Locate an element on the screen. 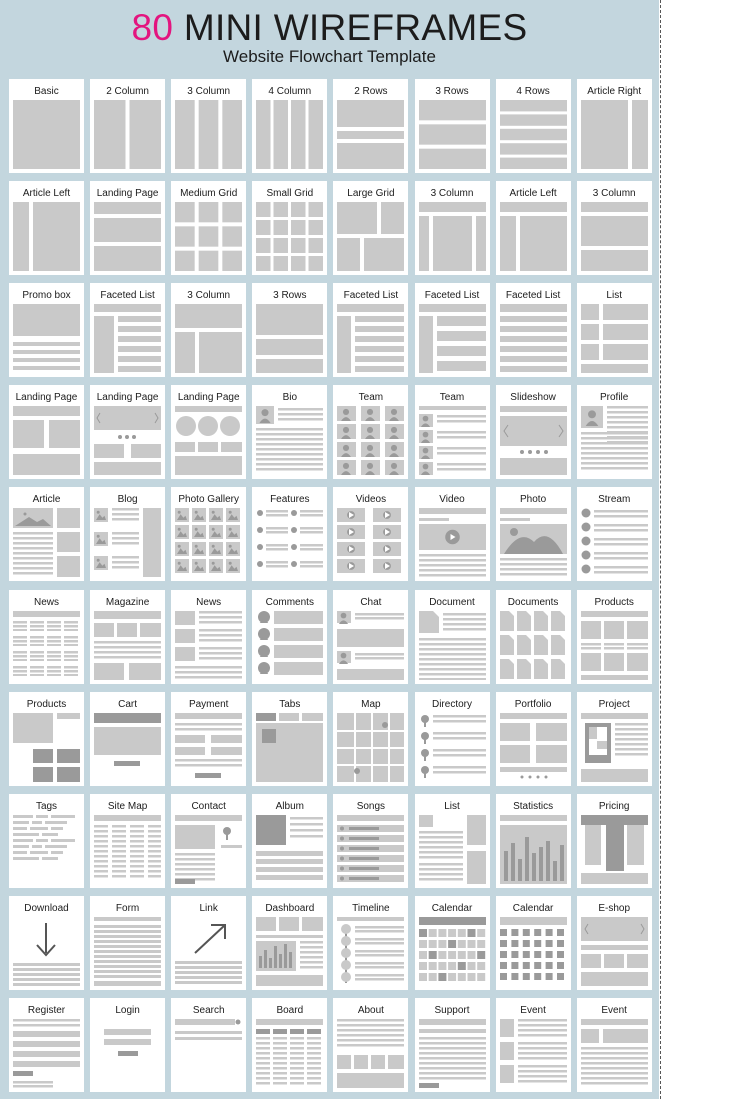  wireframe-label: Link is located at coordinates (208, 908).